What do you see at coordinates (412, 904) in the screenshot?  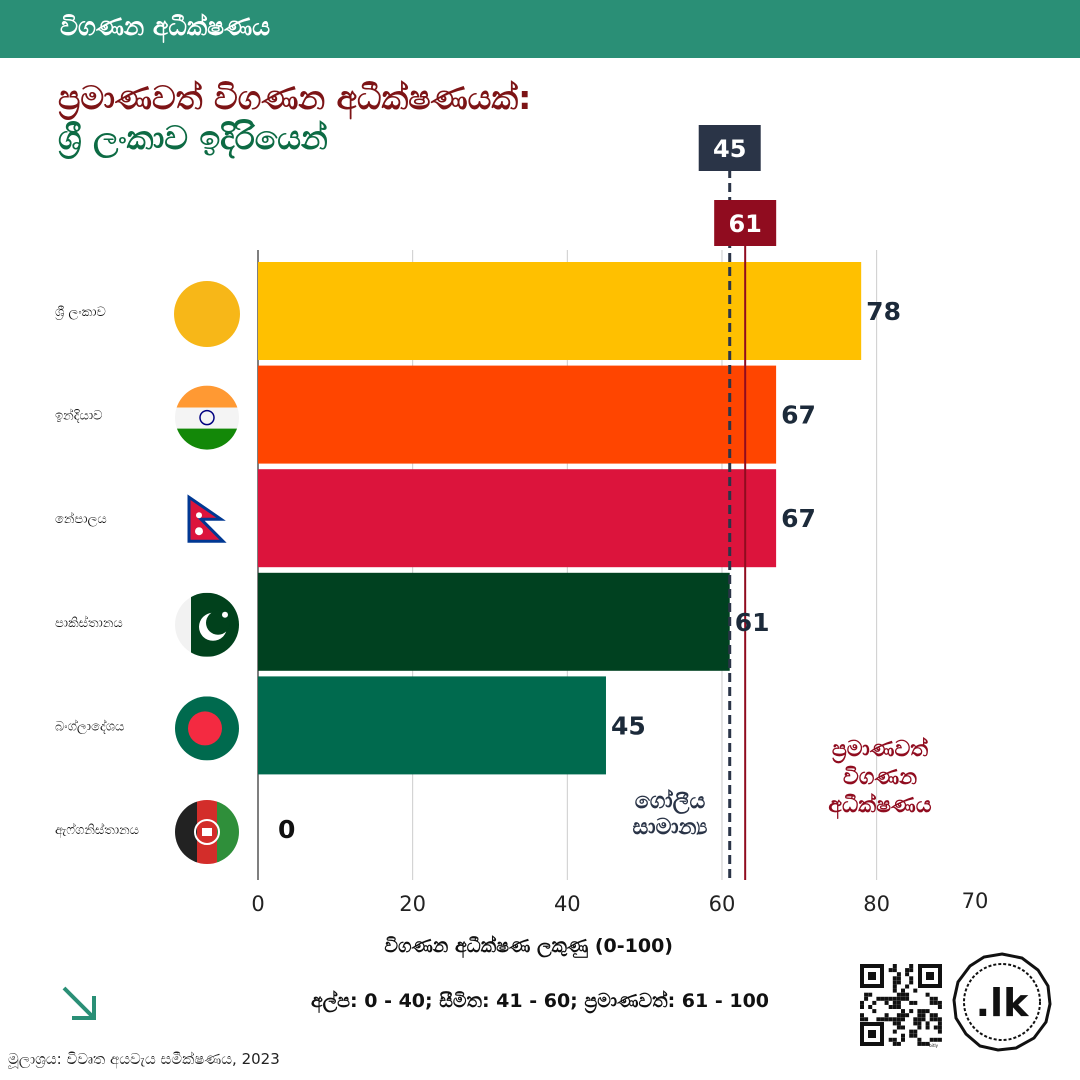 I see `x-tick-label: 20` at bounding box center [412, 904].